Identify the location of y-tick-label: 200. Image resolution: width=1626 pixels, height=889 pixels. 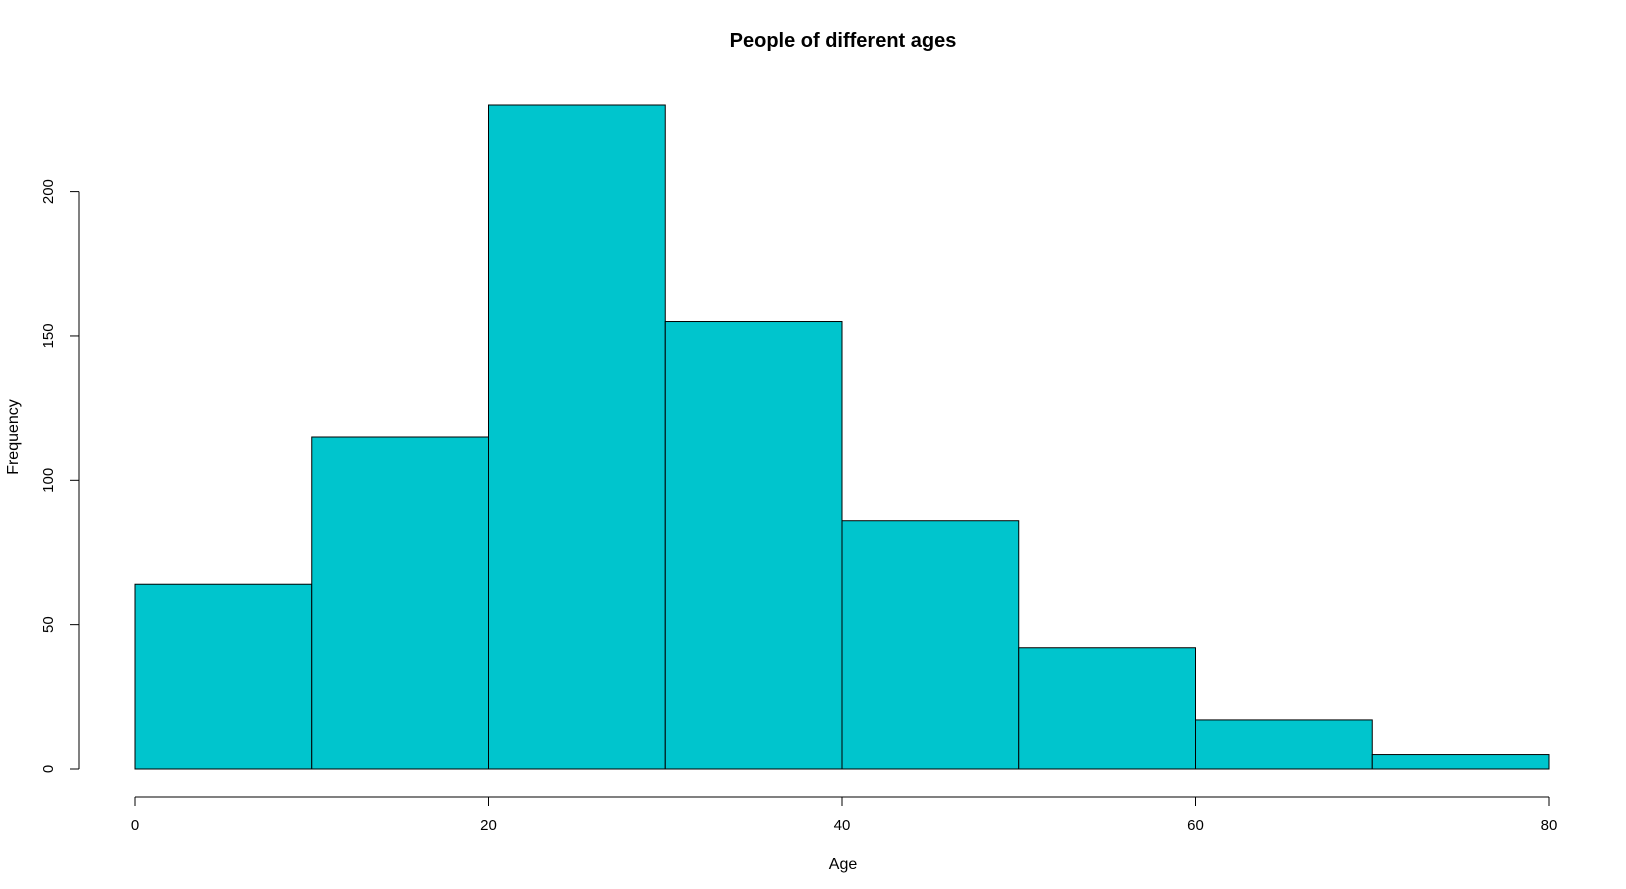
(48, 191).